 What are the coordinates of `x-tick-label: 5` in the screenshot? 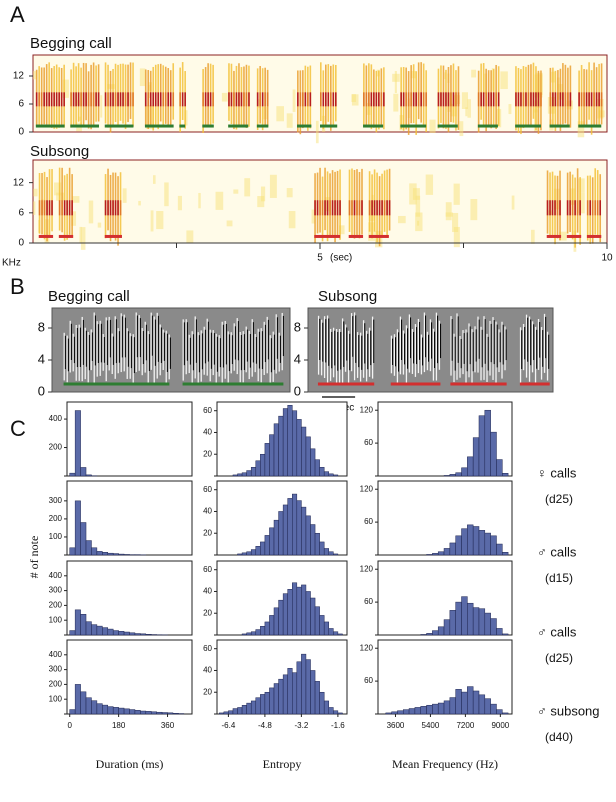 It's located at (320, 258).